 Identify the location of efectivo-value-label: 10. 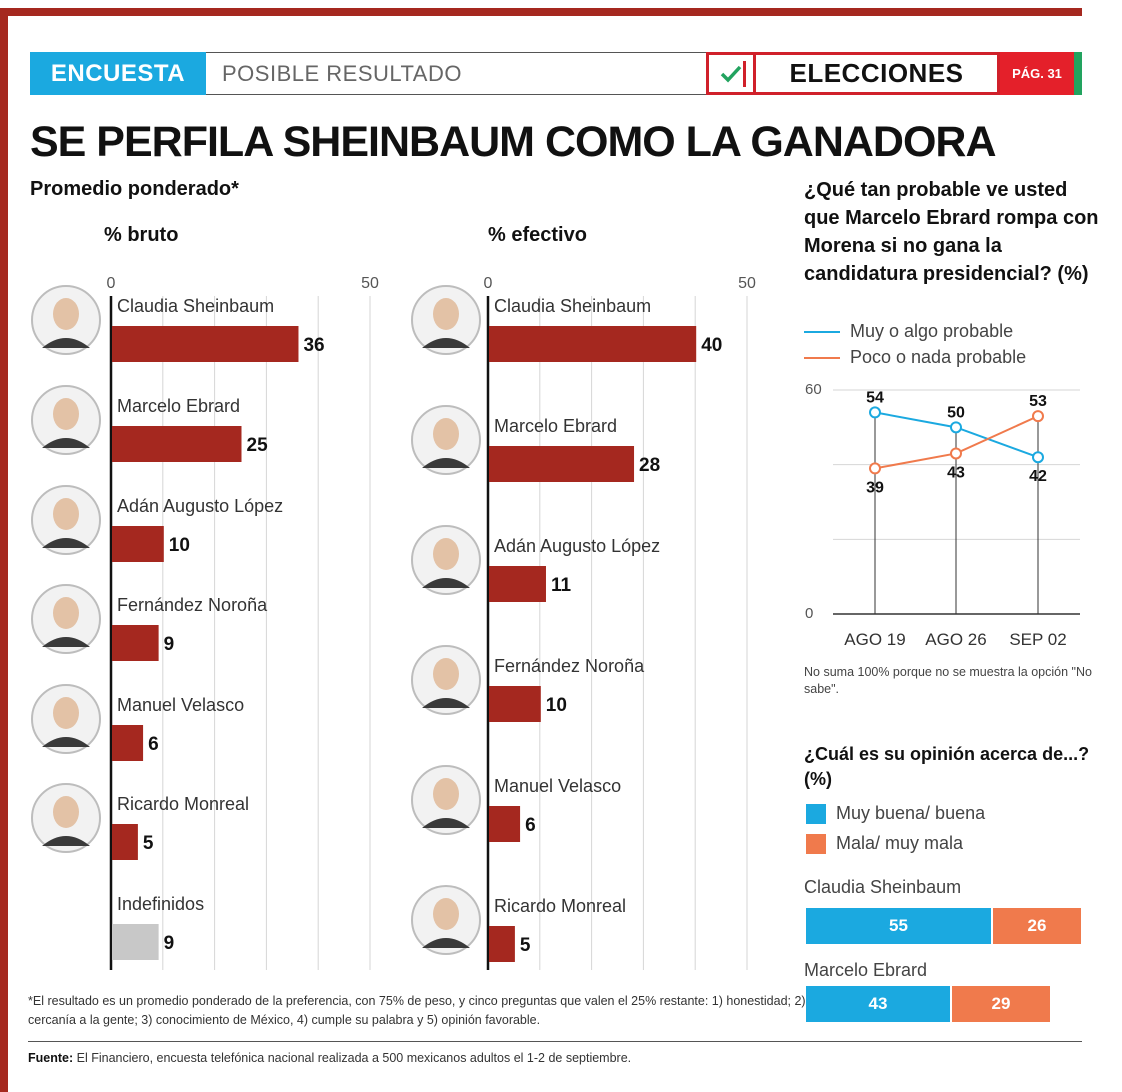
(556, 705).